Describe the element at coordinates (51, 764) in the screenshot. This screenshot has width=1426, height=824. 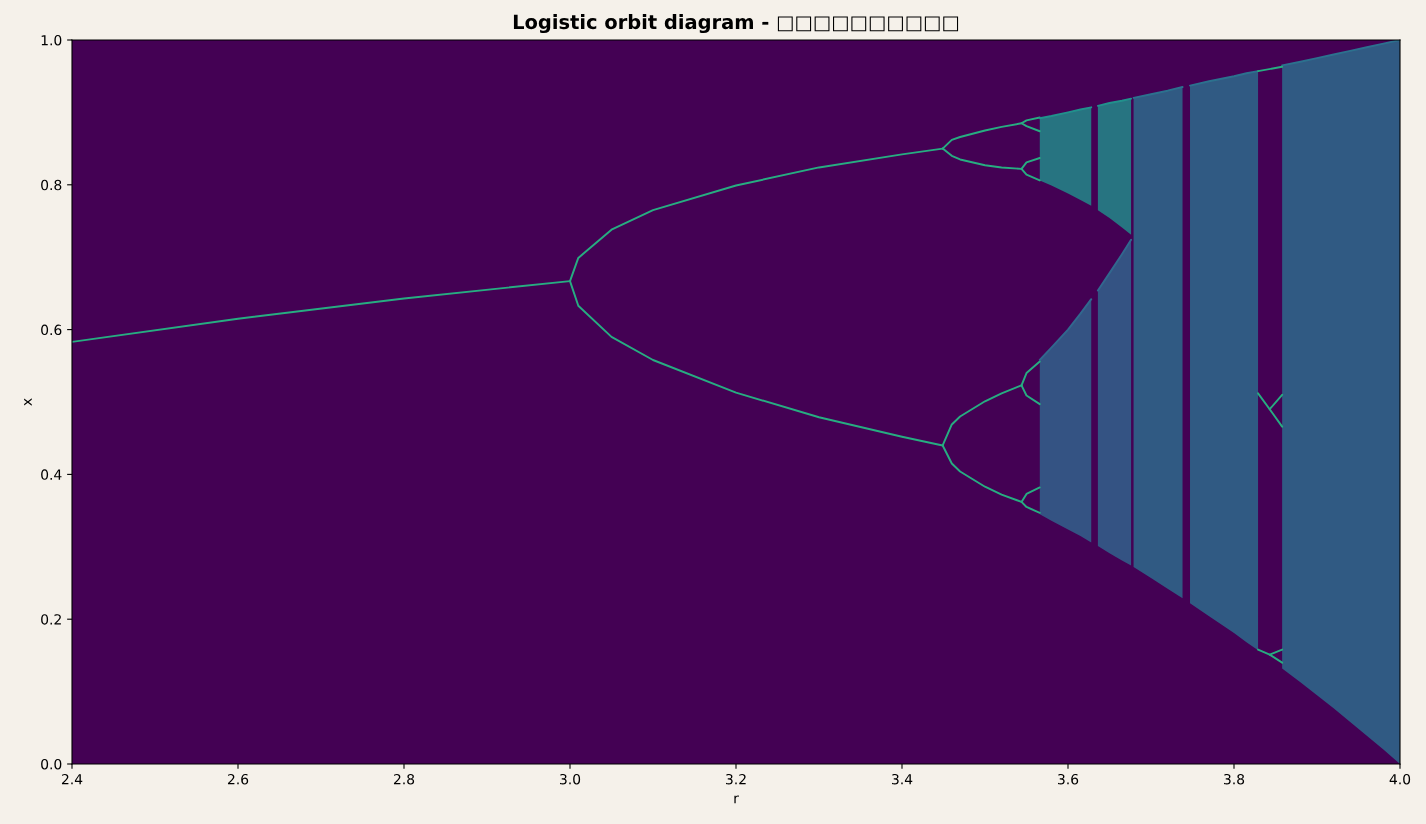
I see `y-tick-label: 0.0` at that location.